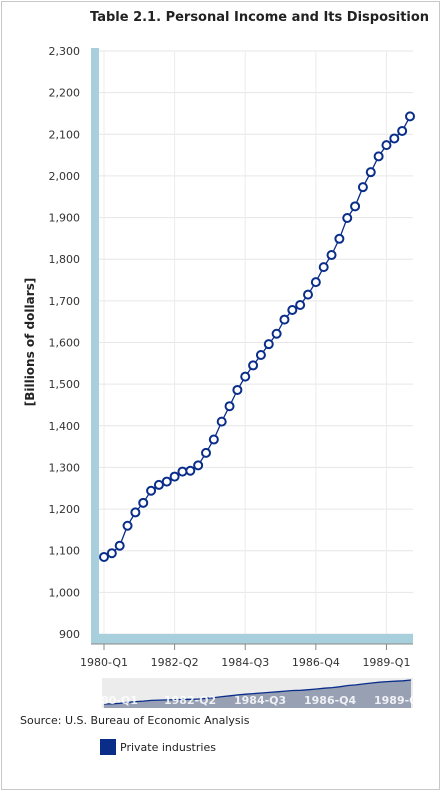 The image size is (443, 793). I want to click on y-tick-label: 1,000, so click(65, 592).